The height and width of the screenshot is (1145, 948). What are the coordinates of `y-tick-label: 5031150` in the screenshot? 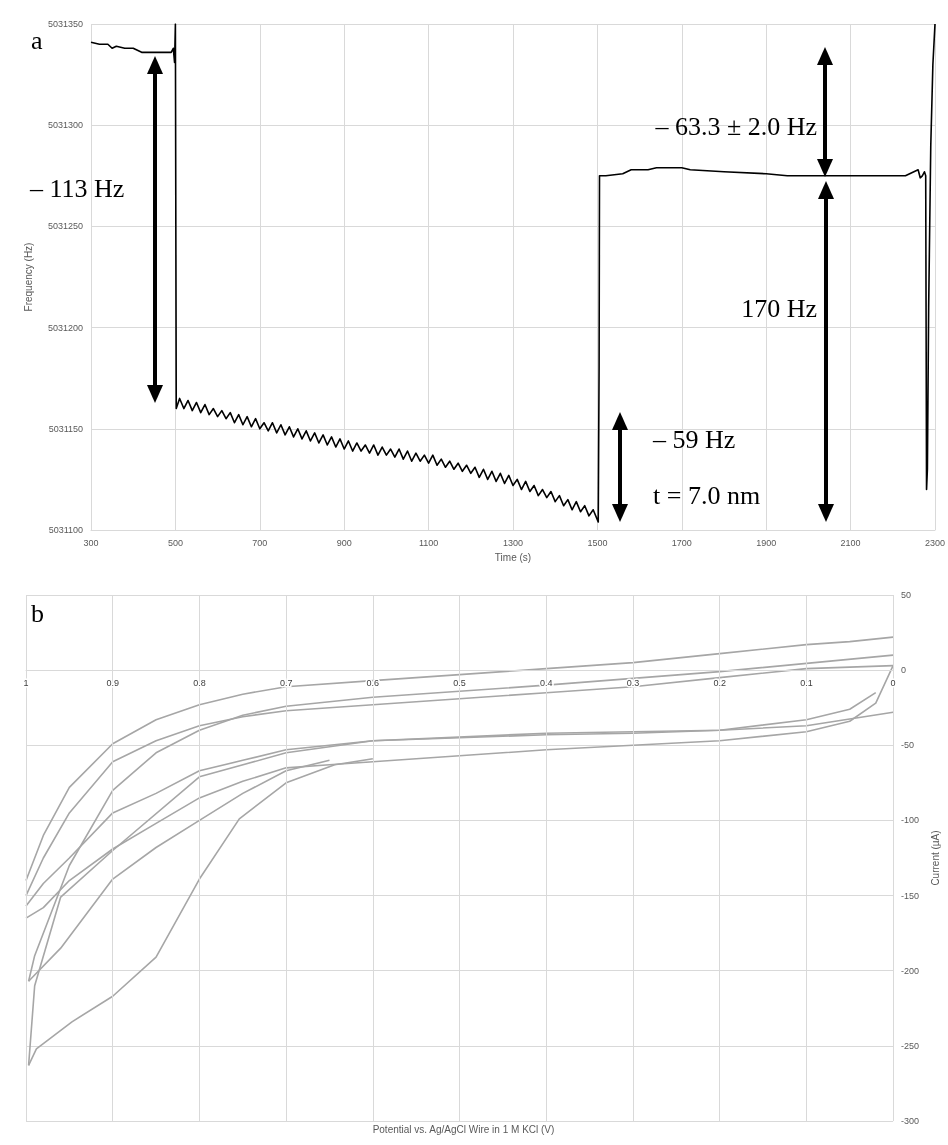 It's located at (65, 428).